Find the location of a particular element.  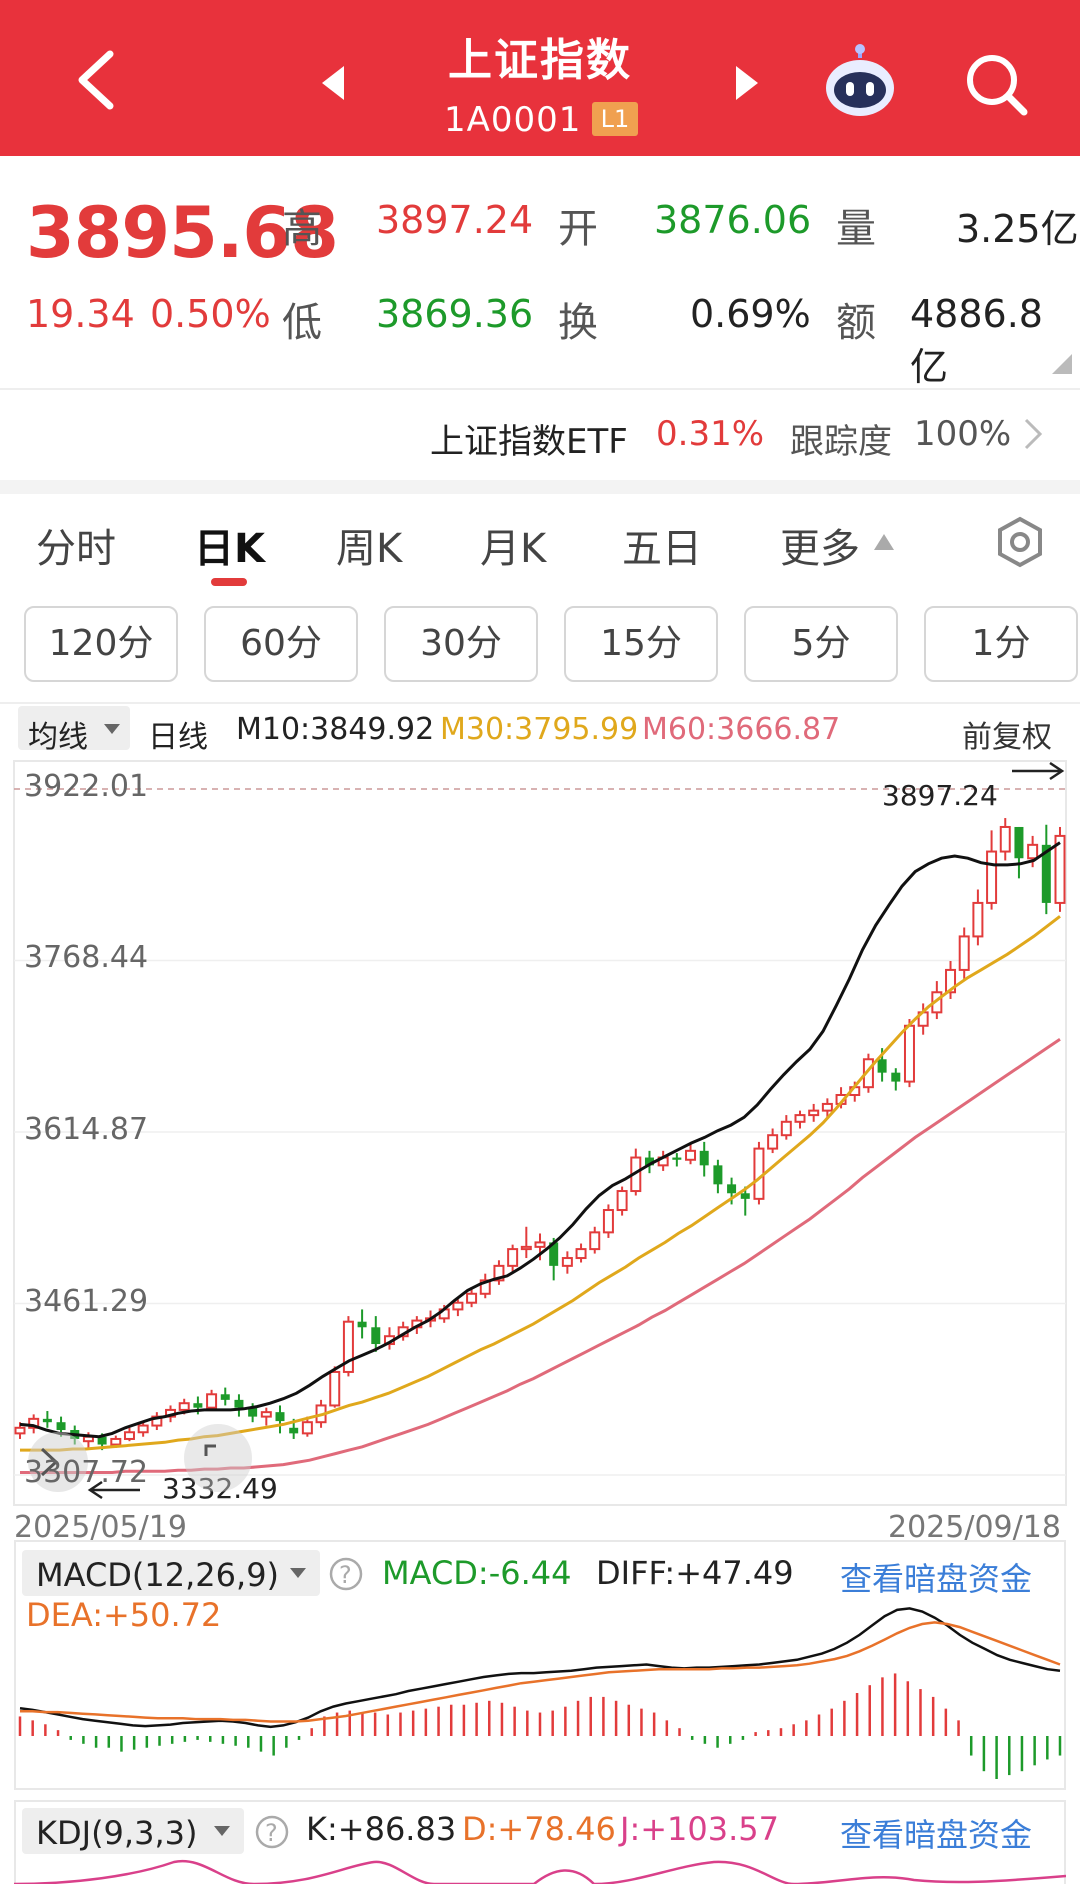

y-axis-label: 3614.87 is located at coordinates (86, 1129).